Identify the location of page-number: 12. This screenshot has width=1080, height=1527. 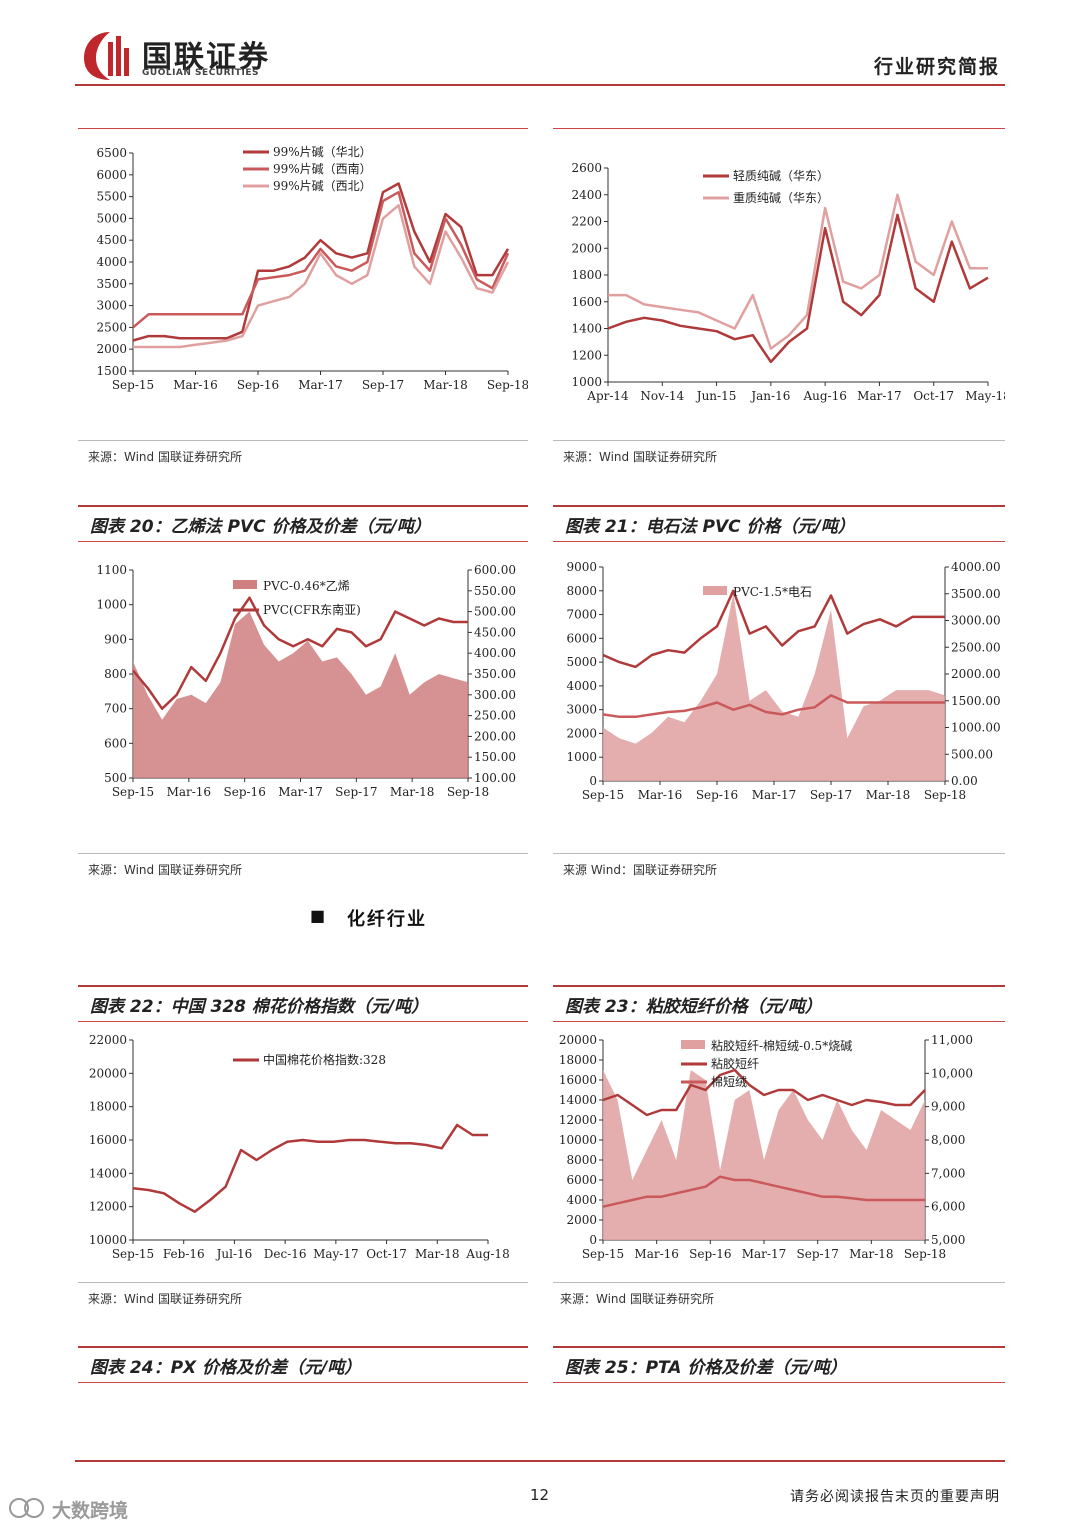
(540, 1495).